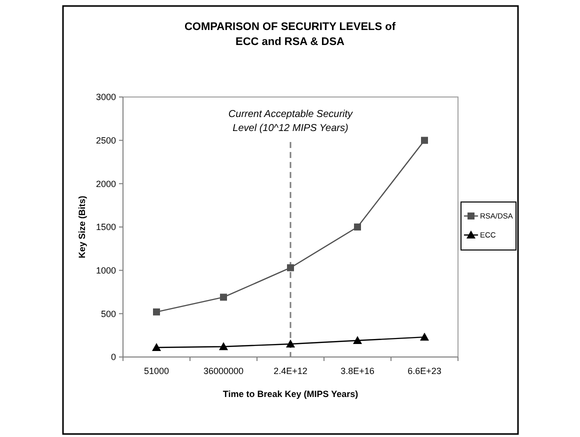  I want to click on y-tick-label: 1000, so click(106, 270).